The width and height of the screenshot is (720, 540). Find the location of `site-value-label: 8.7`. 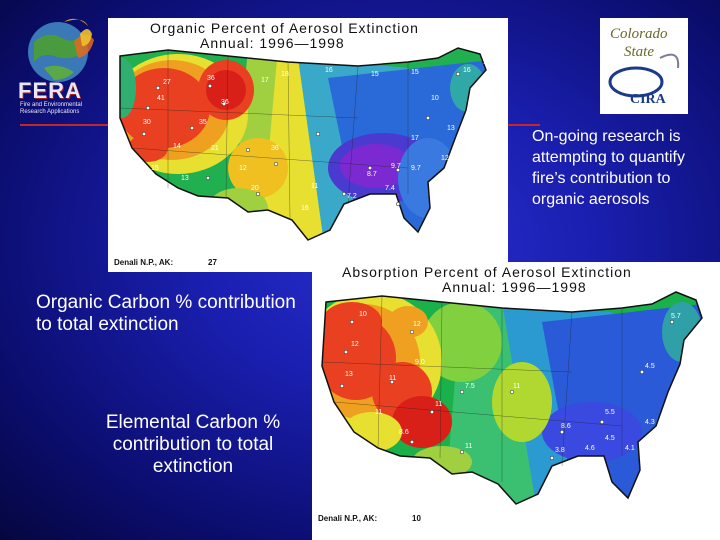

site-value-label: 8.7 is located at coordinates (372, 174).